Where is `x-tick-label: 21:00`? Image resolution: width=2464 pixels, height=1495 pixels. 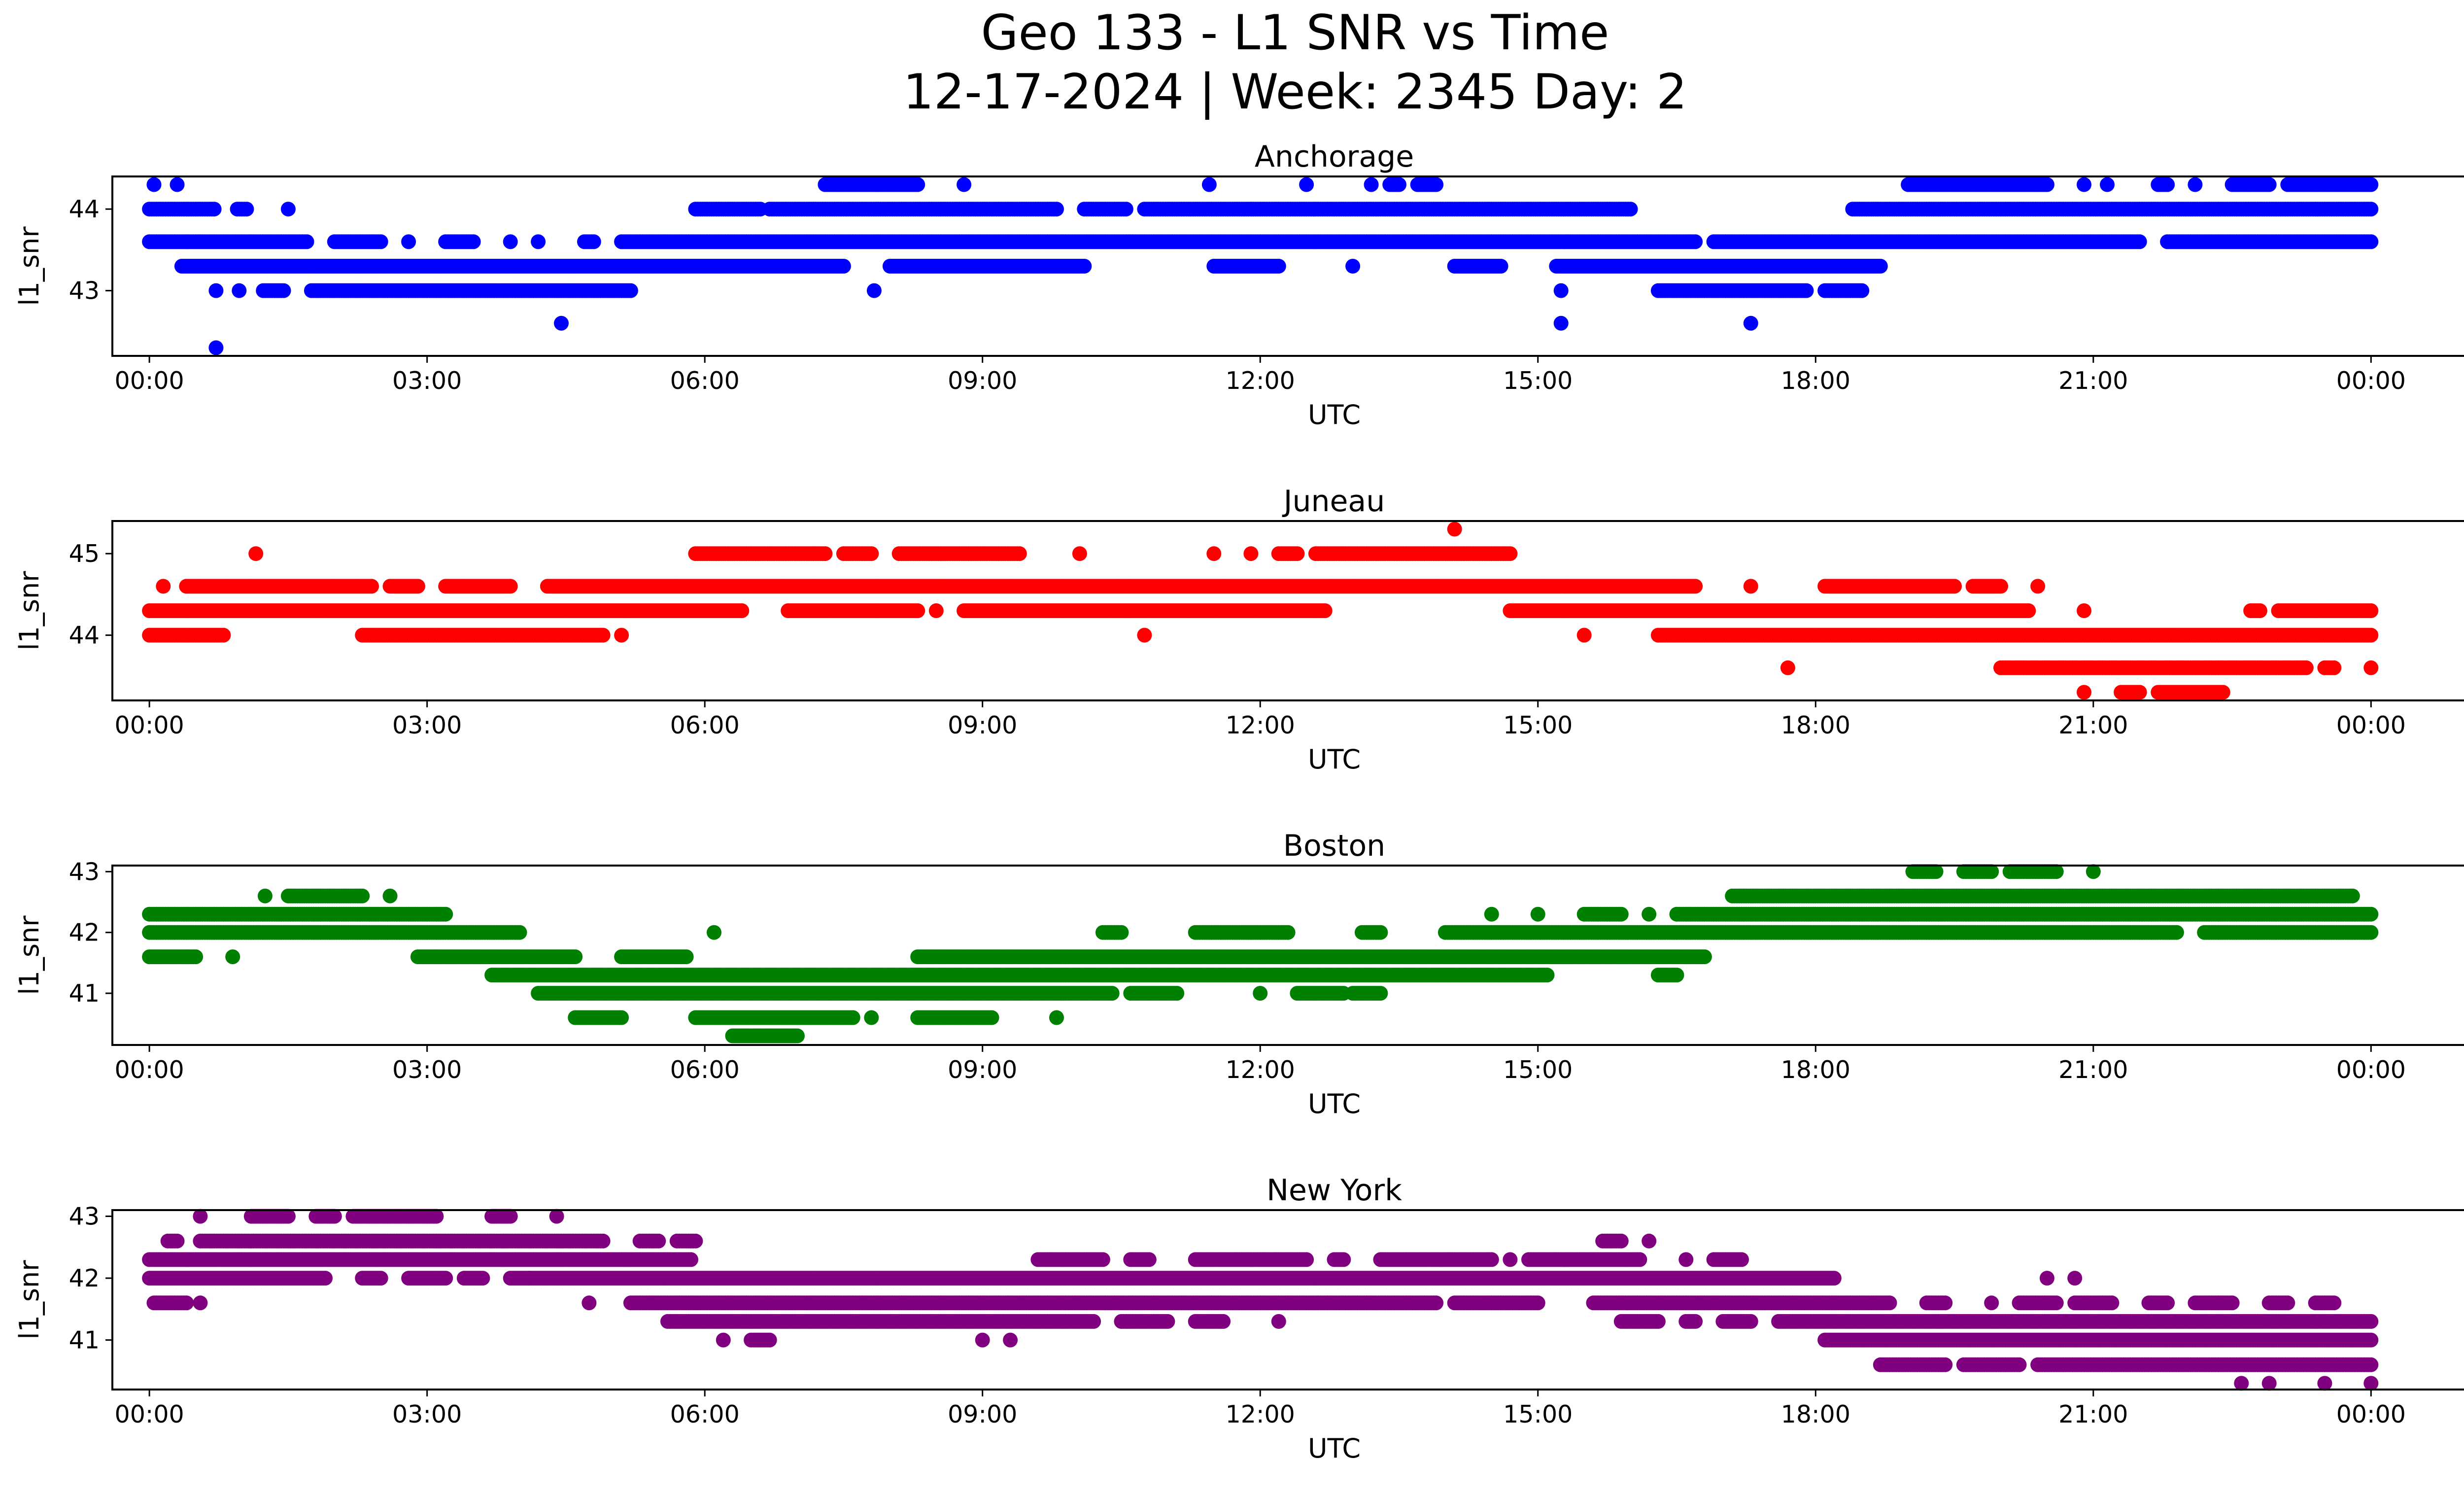
x-tick-label: 21:00 is located at coordinates (2093, 725).